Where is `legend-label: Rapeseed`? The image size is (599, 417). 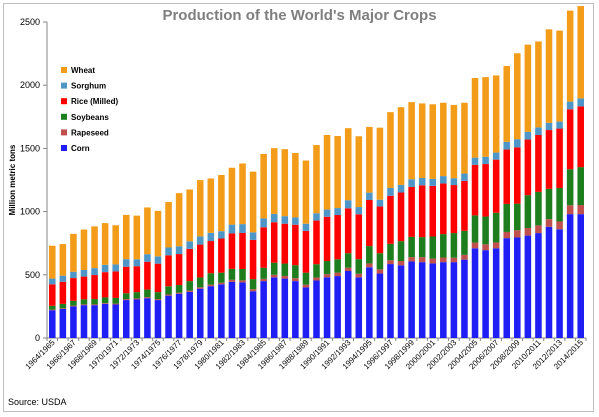
legend-label: Rapeseed is located at coordinates (90, 132).